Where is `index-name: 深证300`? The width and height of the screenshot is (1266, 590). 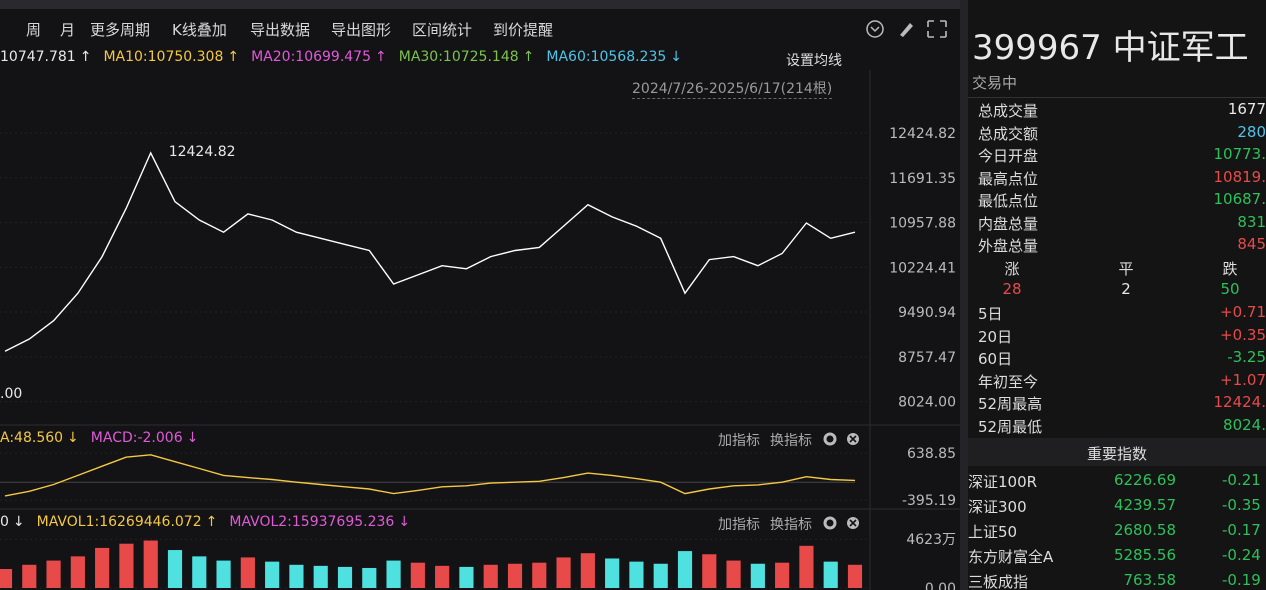
index-name: 深证300 is located at coordinates (997, 507).